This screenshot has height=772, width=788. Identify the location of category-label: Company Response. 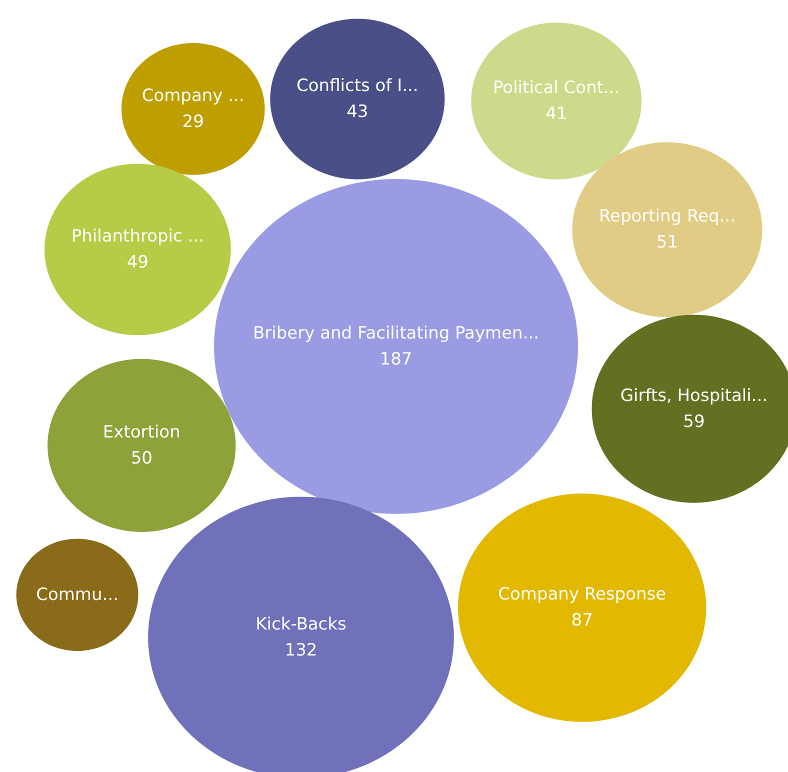
(582, 594).